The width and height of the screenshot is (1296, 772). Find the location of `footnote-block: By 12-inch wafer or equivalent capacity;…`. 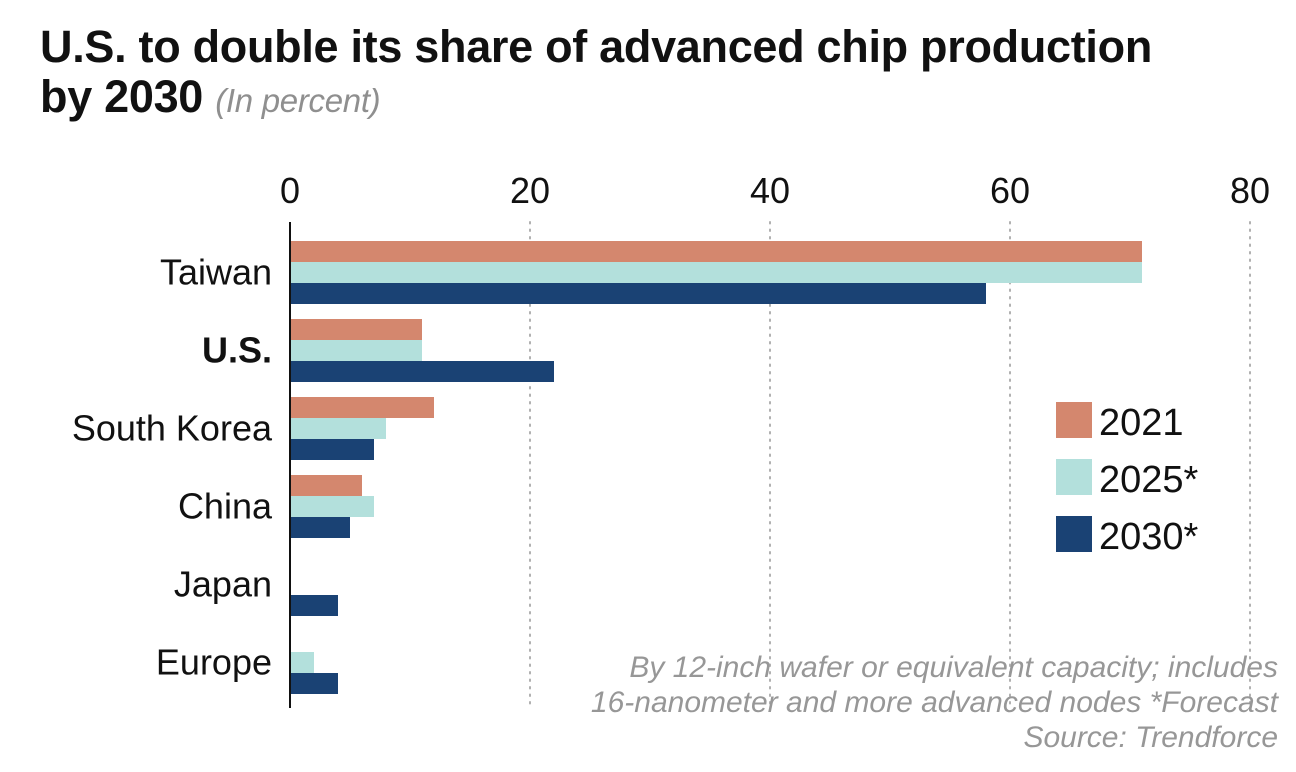

footnote-block: By 12-inch wafer or equivalent capacity;… is located at coordinates (934, 702).